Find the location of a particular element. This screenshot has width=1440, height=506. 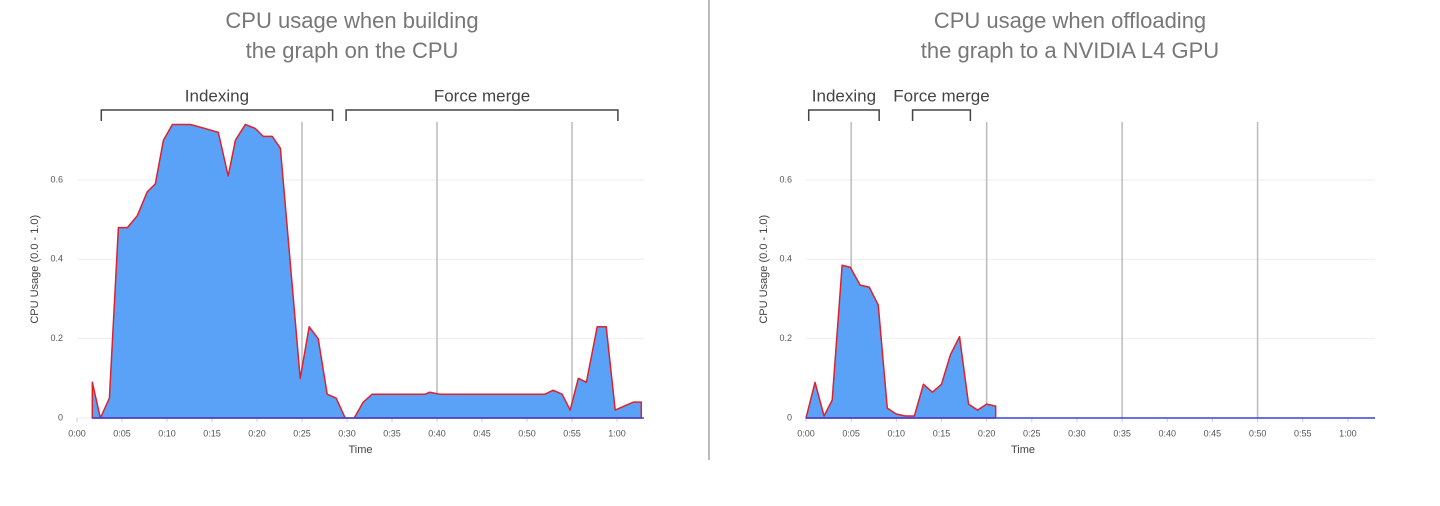

chart-title: CPU usage when offloading is located at coordinates (1070, 20).